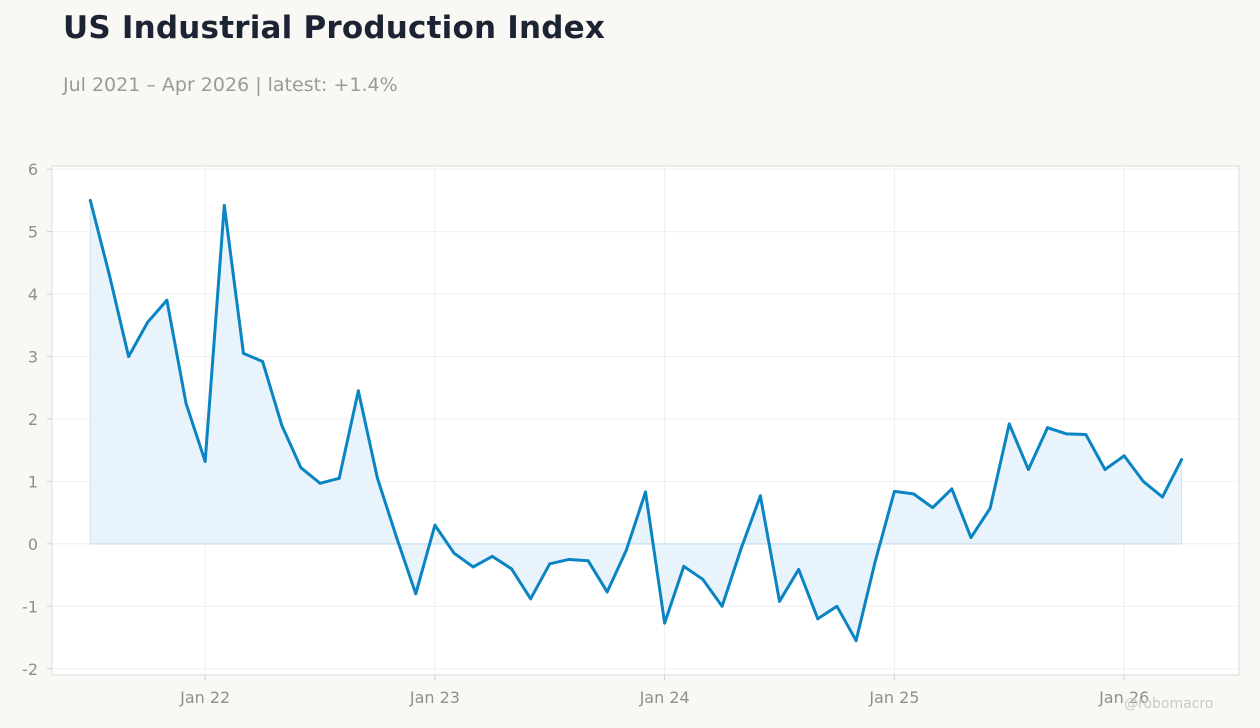 The width and height of the screenshot is (1260, 728). I want to click on x-axis: Jan 22 Jan 23 Jan 24 Jan 25 Jan 26, so click(664, 691).